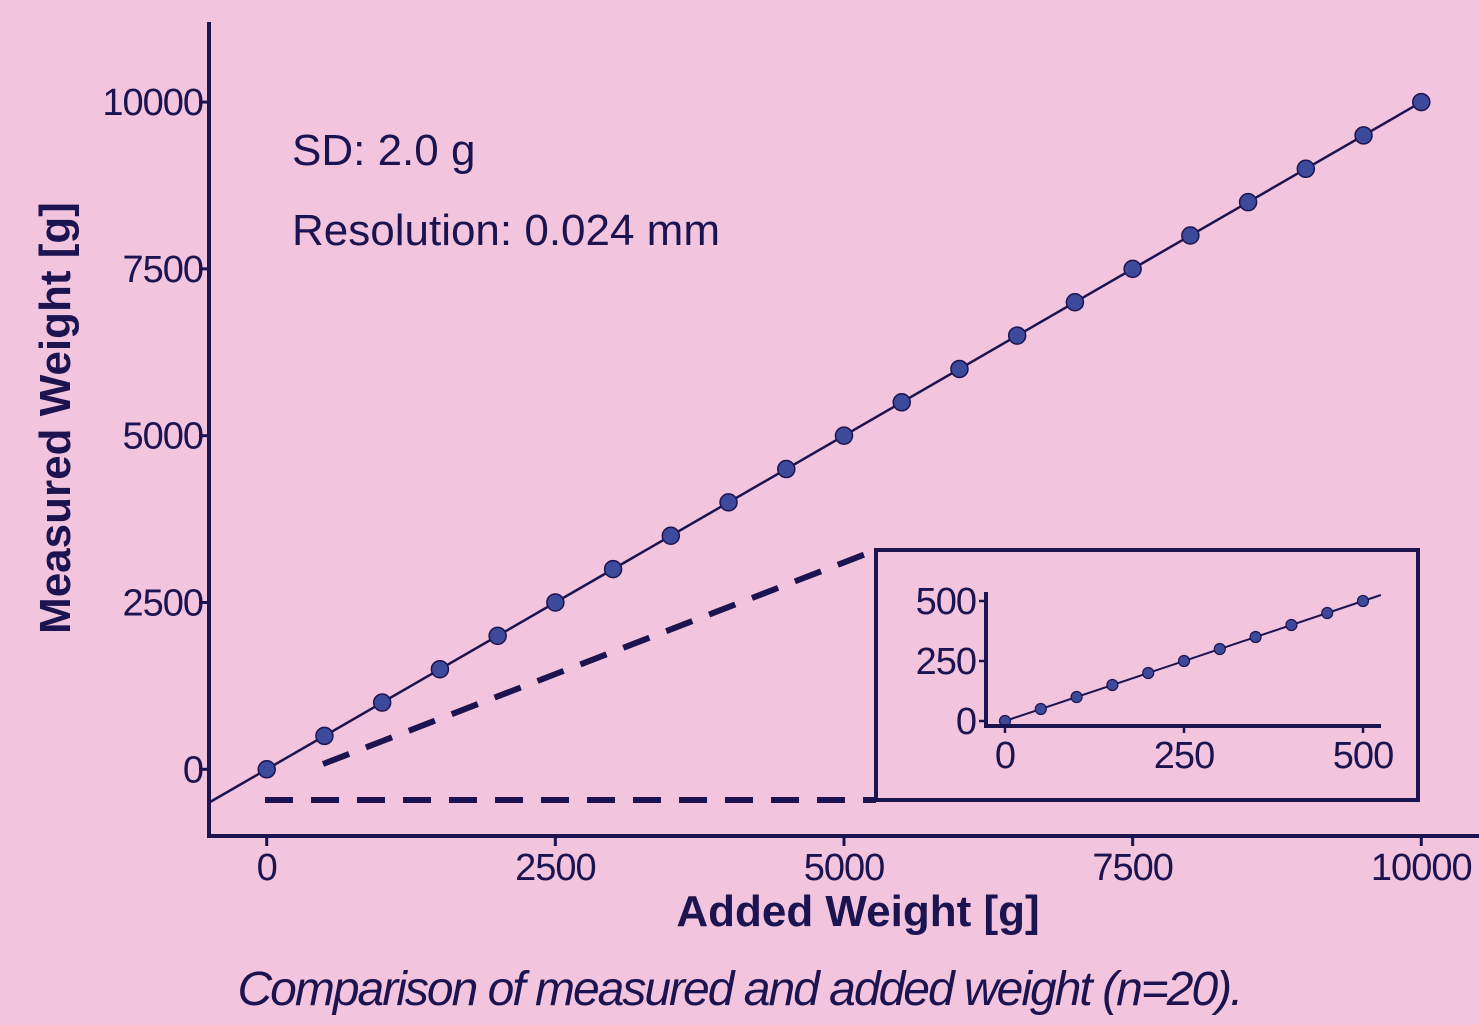  What do you see at coordinates (966, 722) in the screenshot?
I see `inset-y-tick-label: 0` at bounding box center [966, 722].